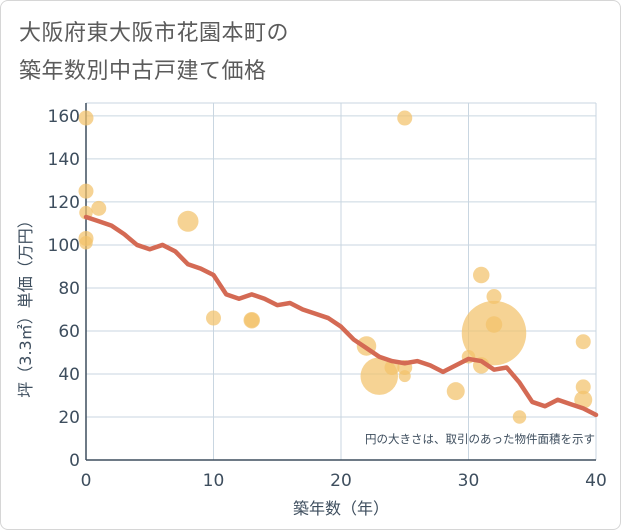 Image resolution: width=621 pixels, height=530 pixels. Describe the element at coordinates (341, 481) in the screenshot. I see `x-tick-label: 20` at that location.